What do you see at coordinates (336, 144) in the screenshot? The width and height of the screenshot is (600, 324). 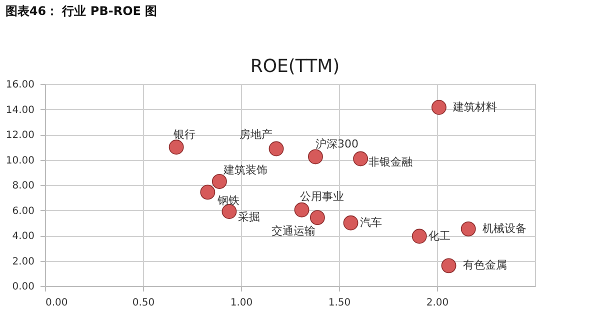 I see `annotation: 沪深300` at bounding box center [336, 144].